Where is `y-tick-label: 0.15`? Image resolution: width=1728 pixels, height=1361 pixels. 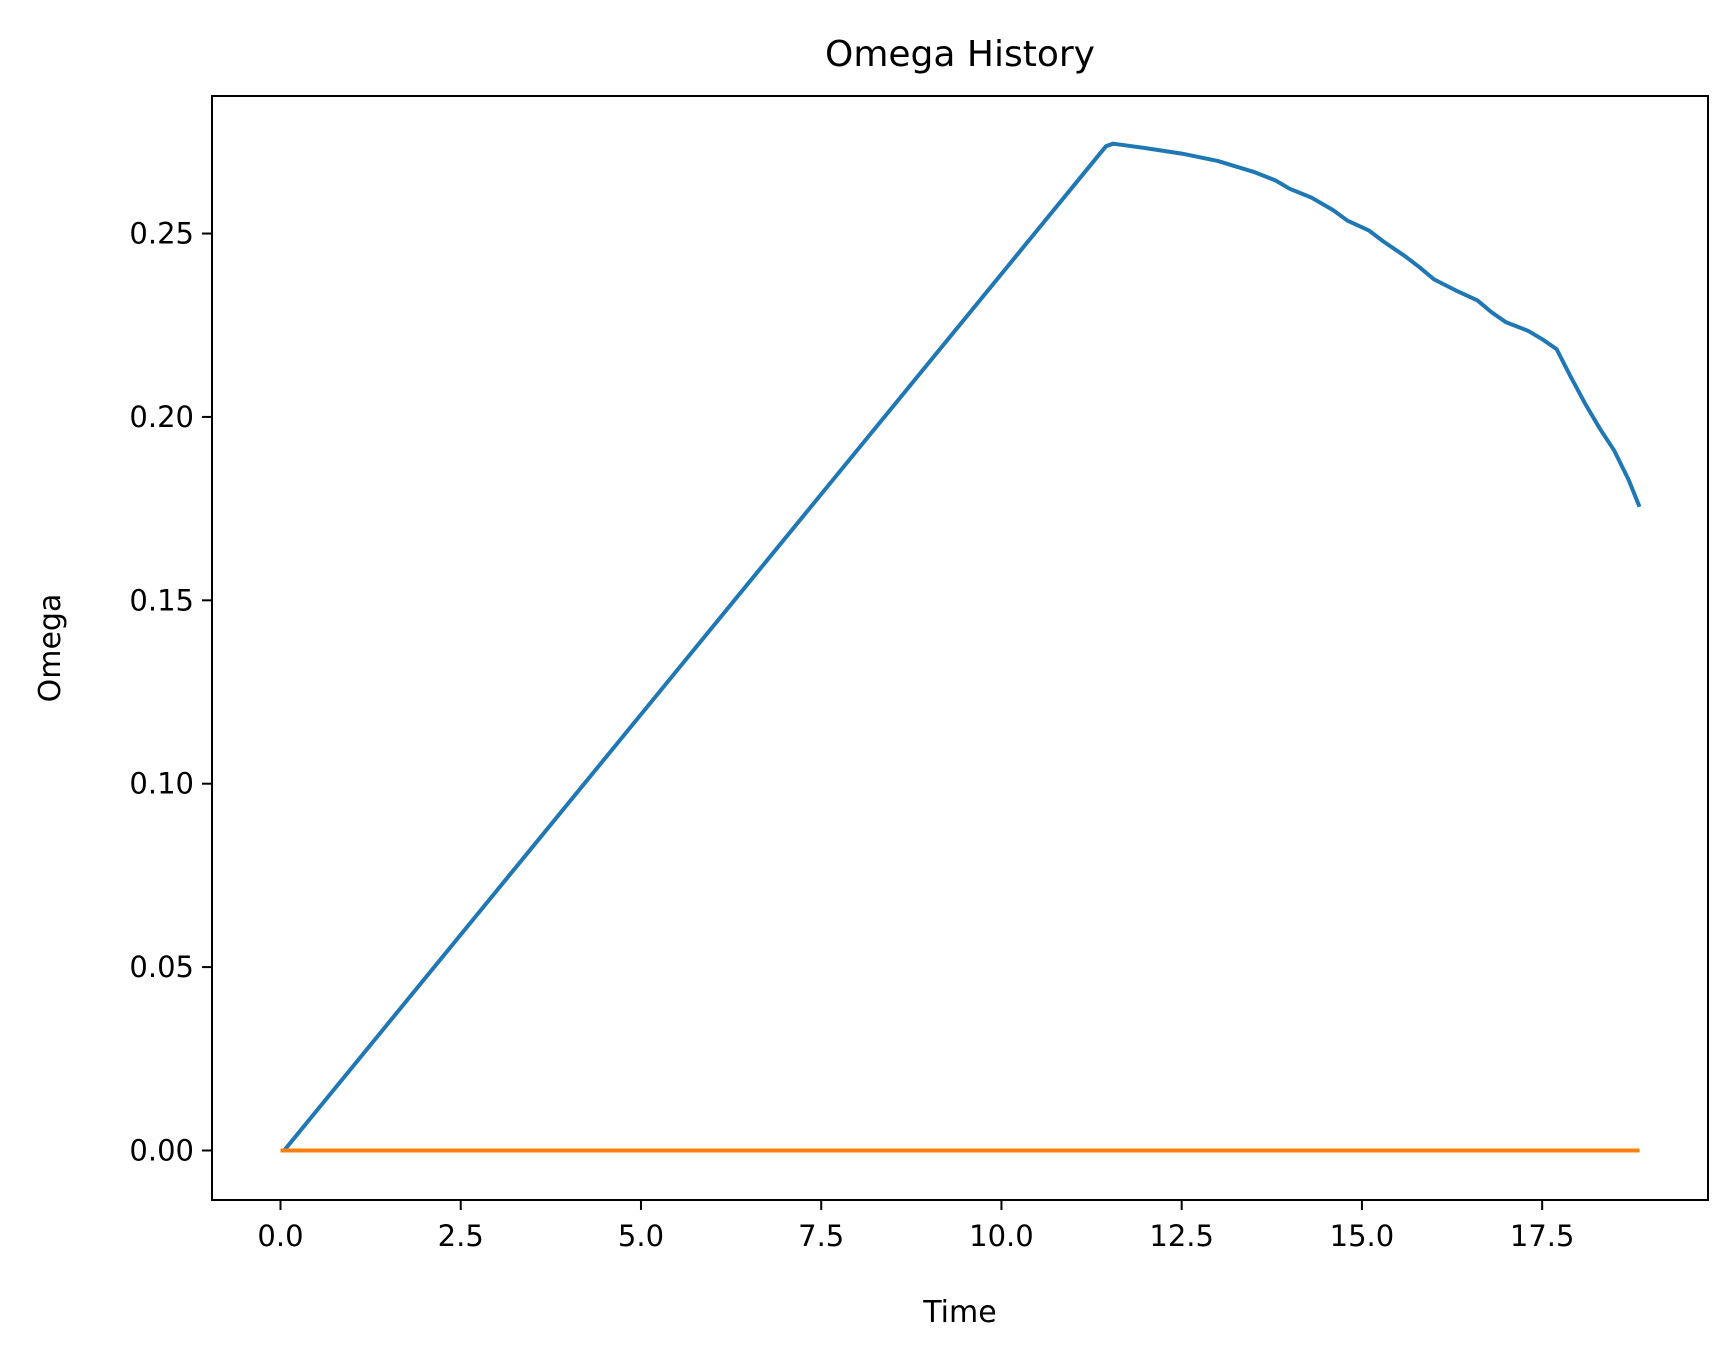
y-tick-label: 0.15 is located at coordinates (161, 600).